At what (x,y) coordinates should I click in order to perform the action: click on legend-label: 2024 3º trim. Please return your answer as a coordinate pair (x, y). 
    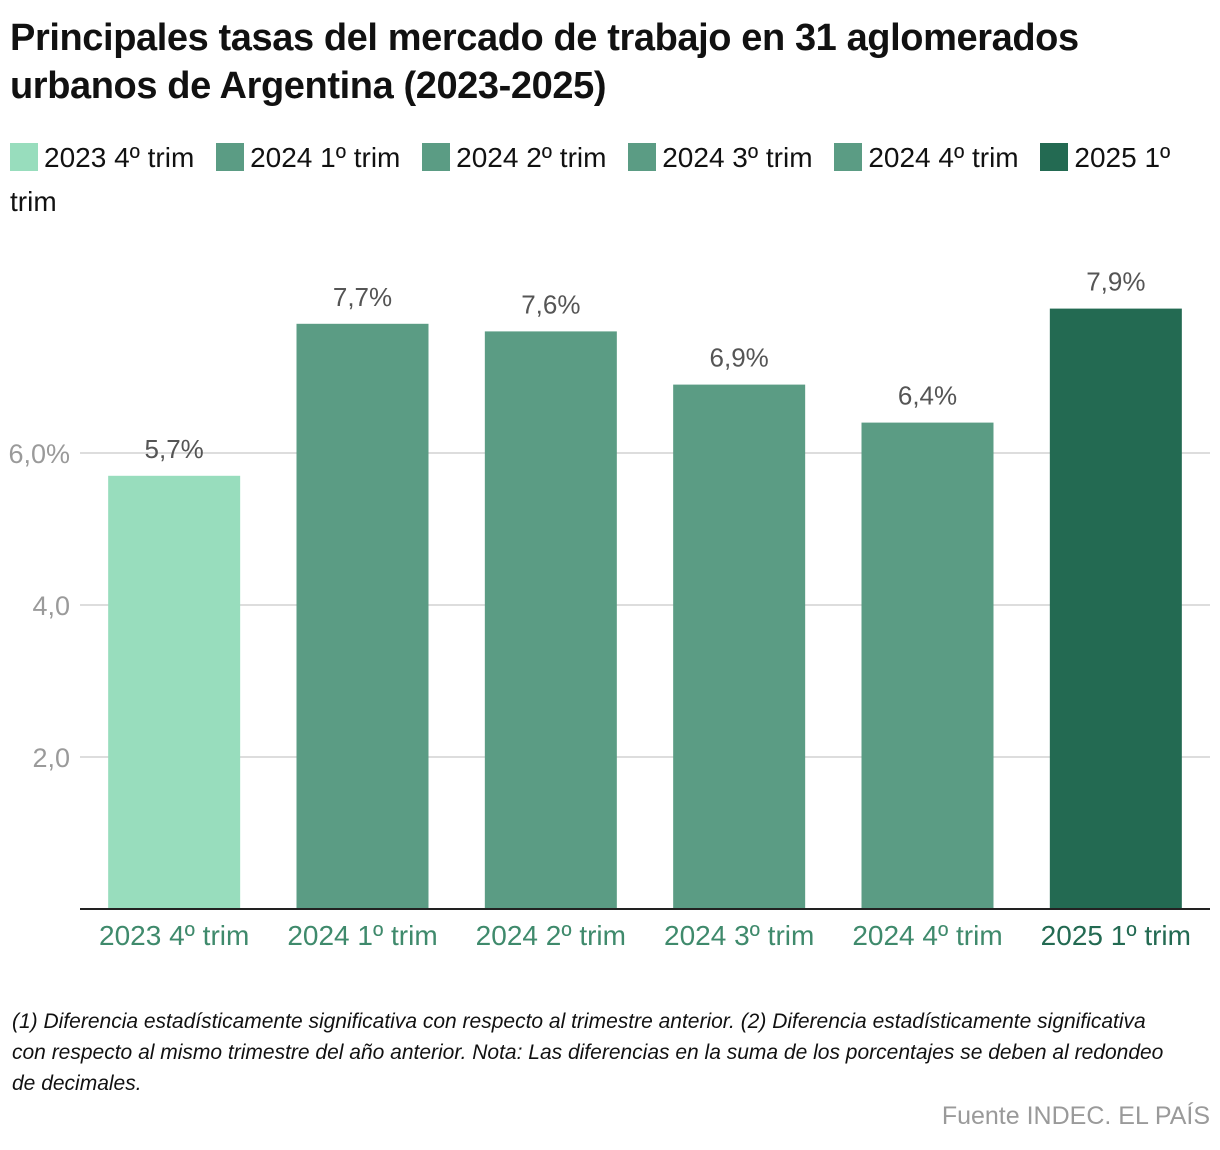
    Looking at the image, I should click on (737, 157).